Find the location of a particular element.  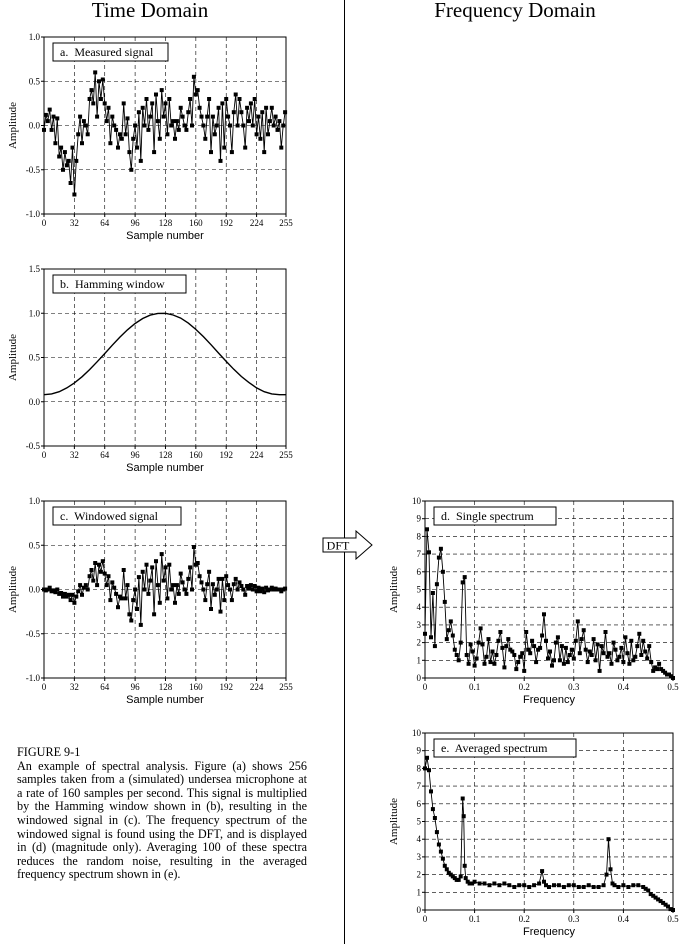

series-line-b is located at coordinates (164, 354).